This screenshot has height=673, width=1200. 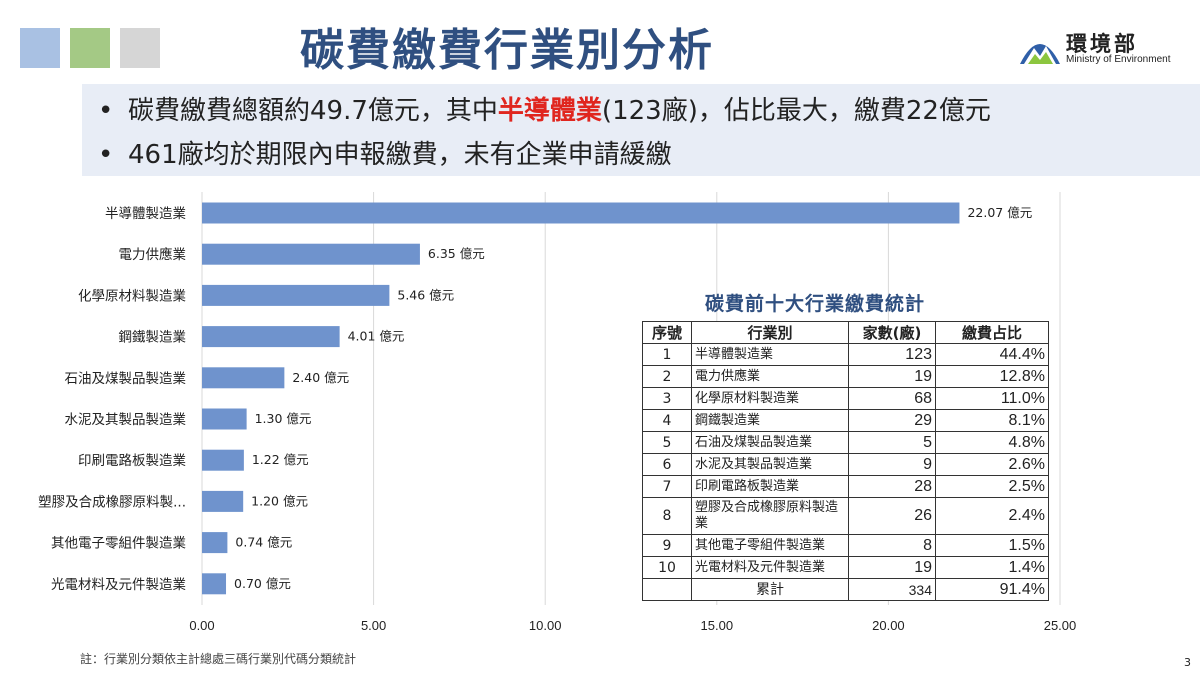 What do you see at coordinates (118, 585) in the screenshot?
I see `category-label: 光電材料及元件製造業` at bounding box center [118, 585].